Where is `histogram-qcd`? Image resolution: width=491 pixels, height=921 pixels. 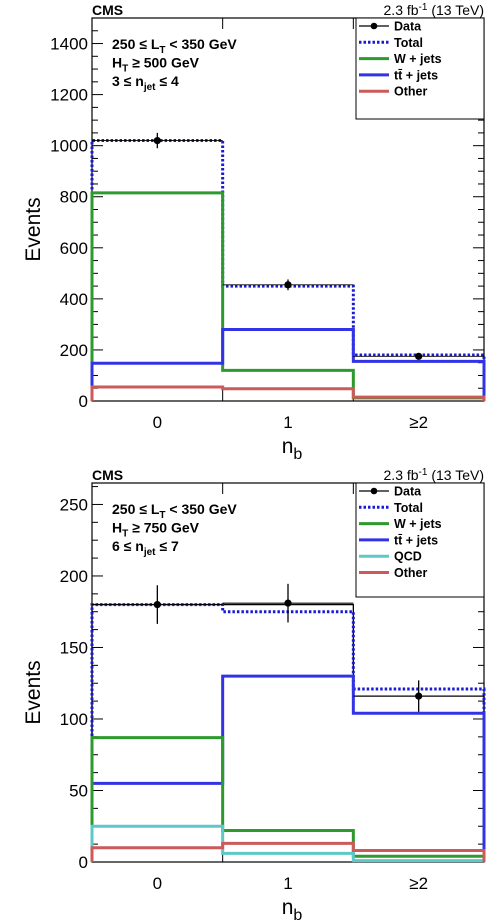 histogram-qcd is located at coordinates (288, 843).